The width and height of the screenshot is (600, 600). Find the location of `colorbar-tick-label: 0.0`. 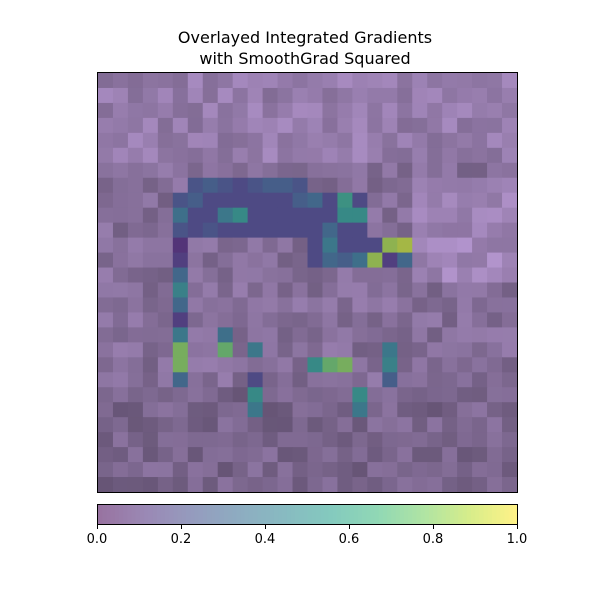

colorbar-tick-label: 0.0 is located at coordinates (97, 539).